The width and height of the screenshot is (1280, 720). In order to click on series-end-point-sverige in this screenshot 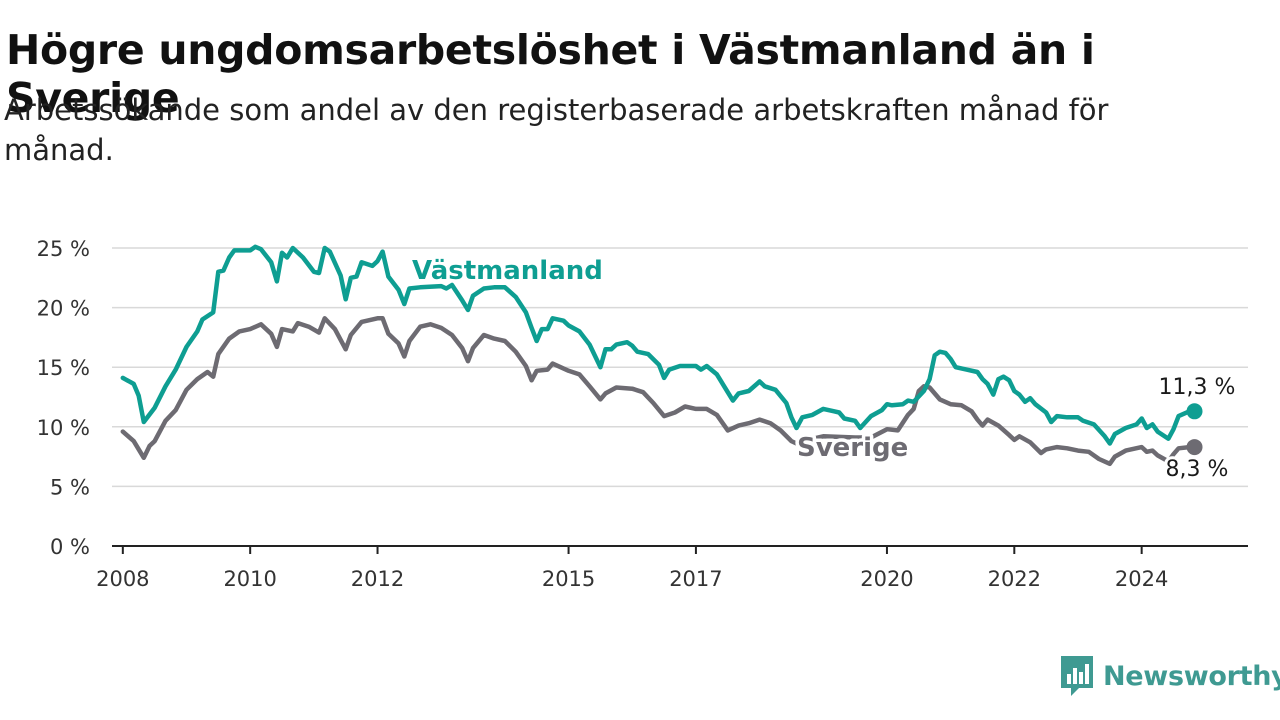, I will do `click(1194, 447)`.